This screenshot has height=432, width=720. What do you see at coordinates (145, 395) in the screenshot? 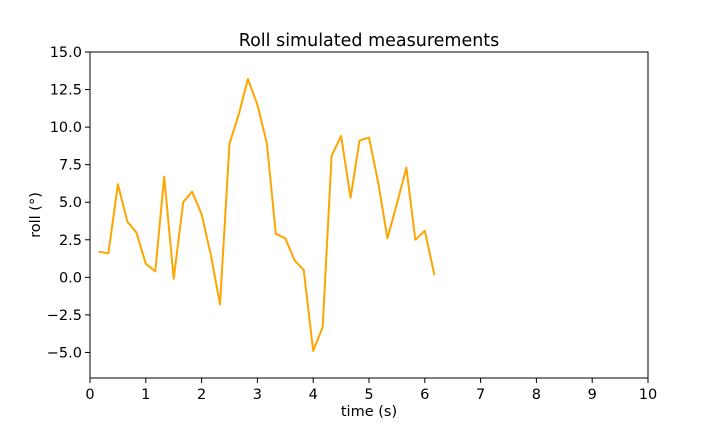
I see `x-tick-label: 1` at bounding box center [145, 395].